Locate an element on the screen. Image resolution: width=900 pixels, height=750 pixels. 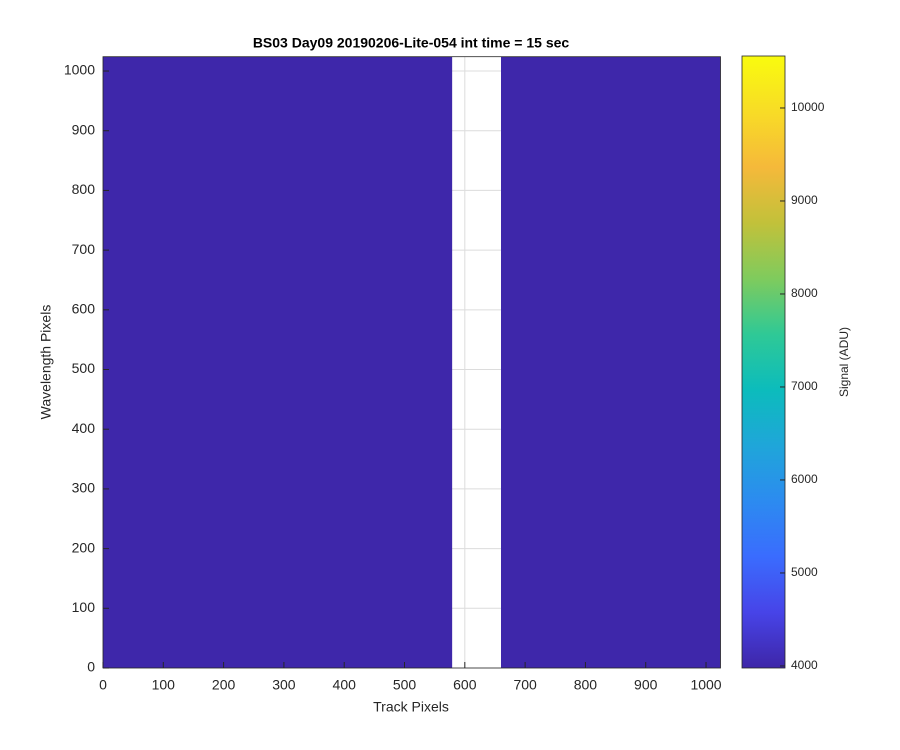
x-tick-label: 900 is located at coordinates (646, 685).